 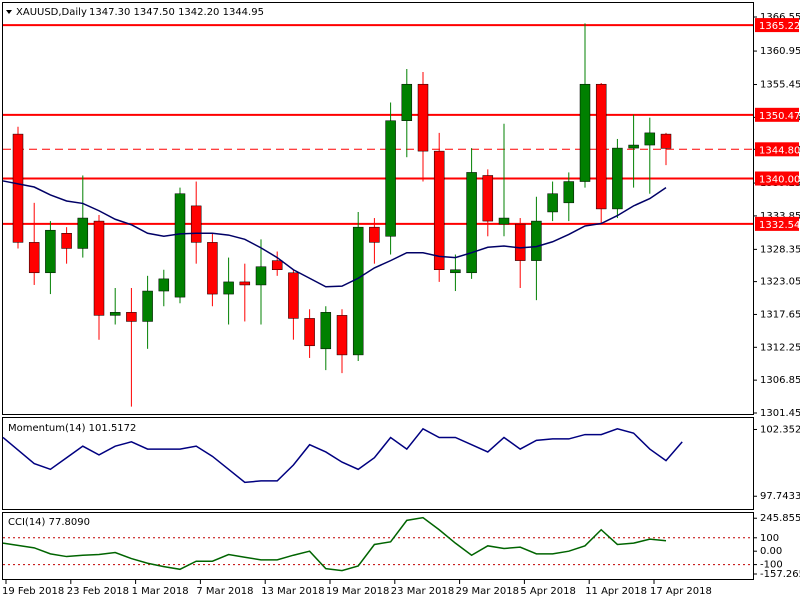 What do you see at coordinates (51, 12) in the screenshot?
I see `chart-symbol: XAUUSD,Daily` at bounding box center [51, 12].